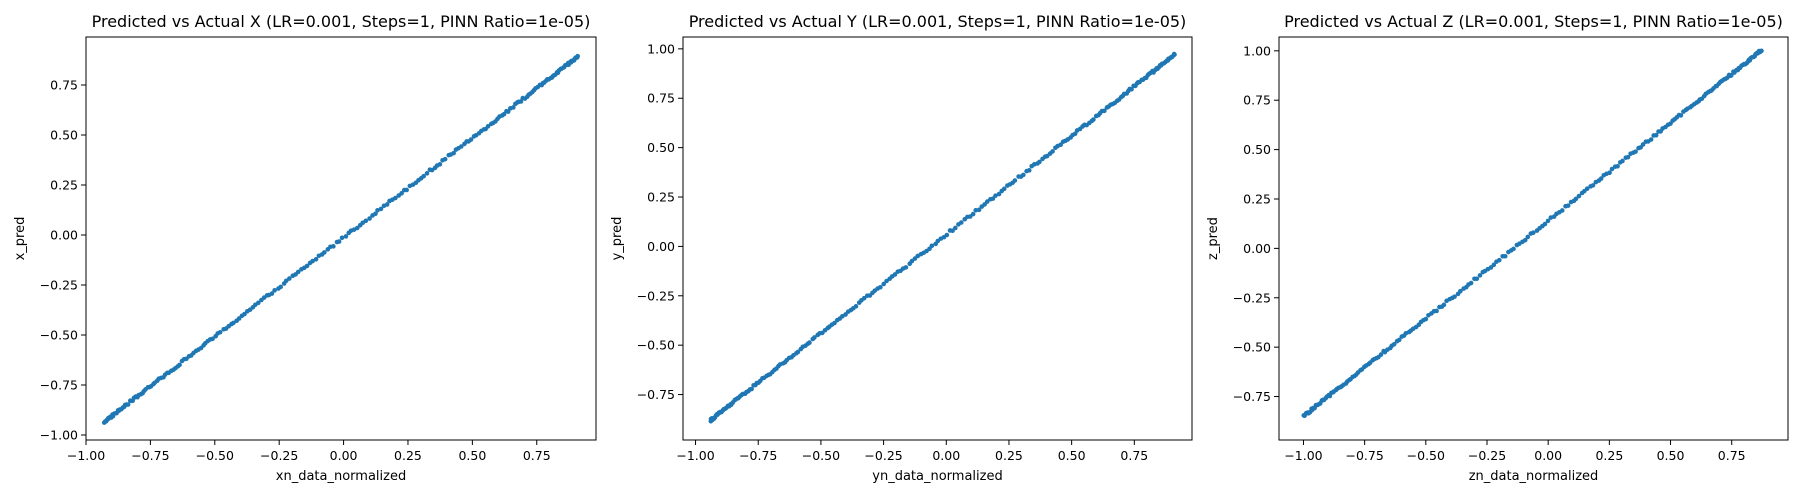  Describe the element at coordinates (150, 455) in the screenshot. I see `x-tick-label: −0.75` at that location.